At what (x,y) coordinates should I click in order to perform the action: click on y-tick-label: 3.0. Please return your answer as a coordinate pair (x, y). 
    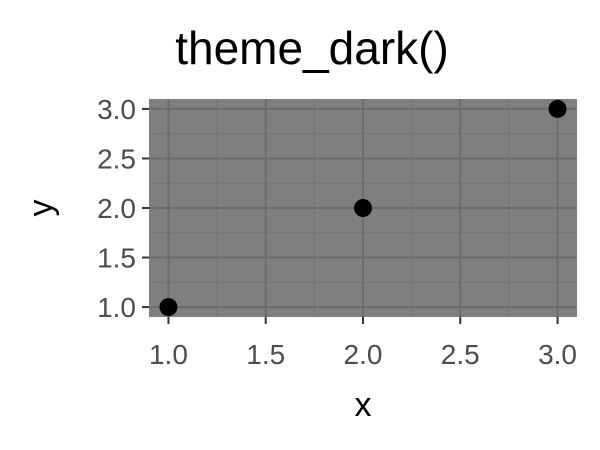
    Looking at the image, I should click on (116, 109).